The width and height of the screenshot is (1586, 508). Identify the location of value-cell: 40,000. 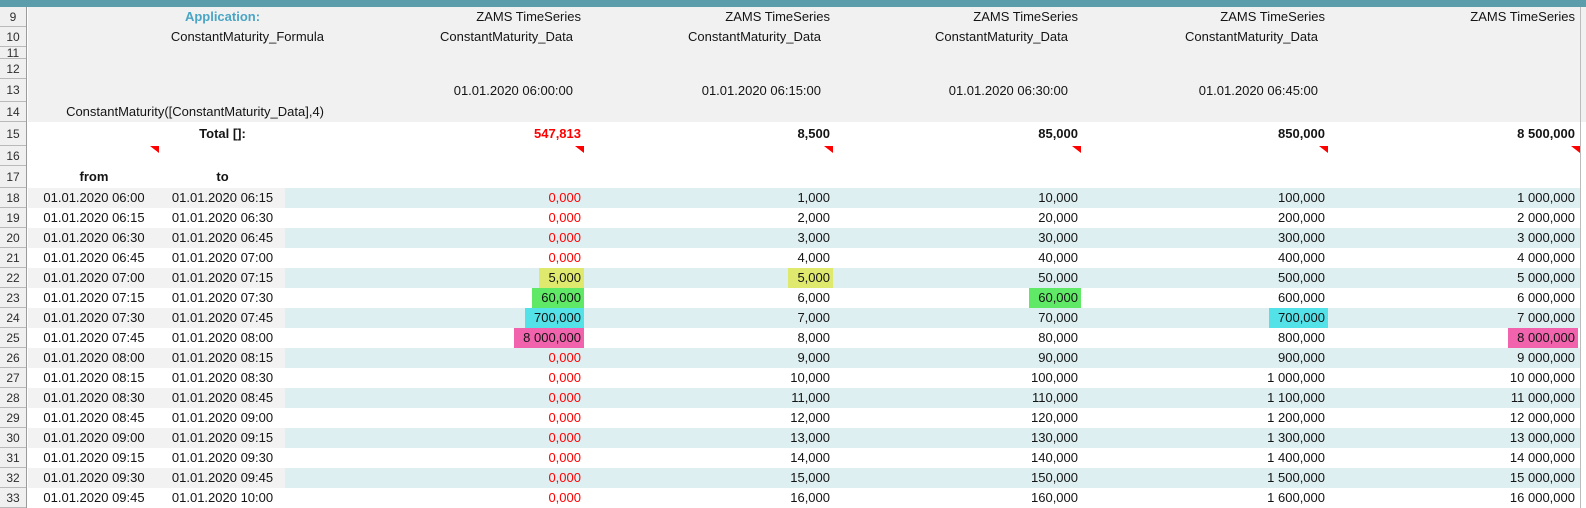
(957, 258).